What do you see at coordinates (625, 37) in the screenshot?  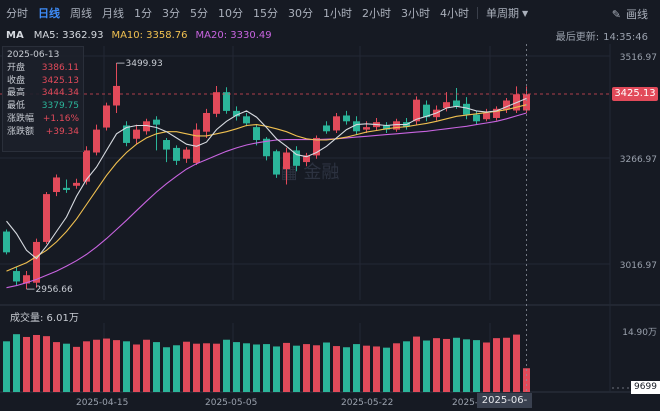 I see `last-update-time: 14:35:46` at bounding box center [625, 37].